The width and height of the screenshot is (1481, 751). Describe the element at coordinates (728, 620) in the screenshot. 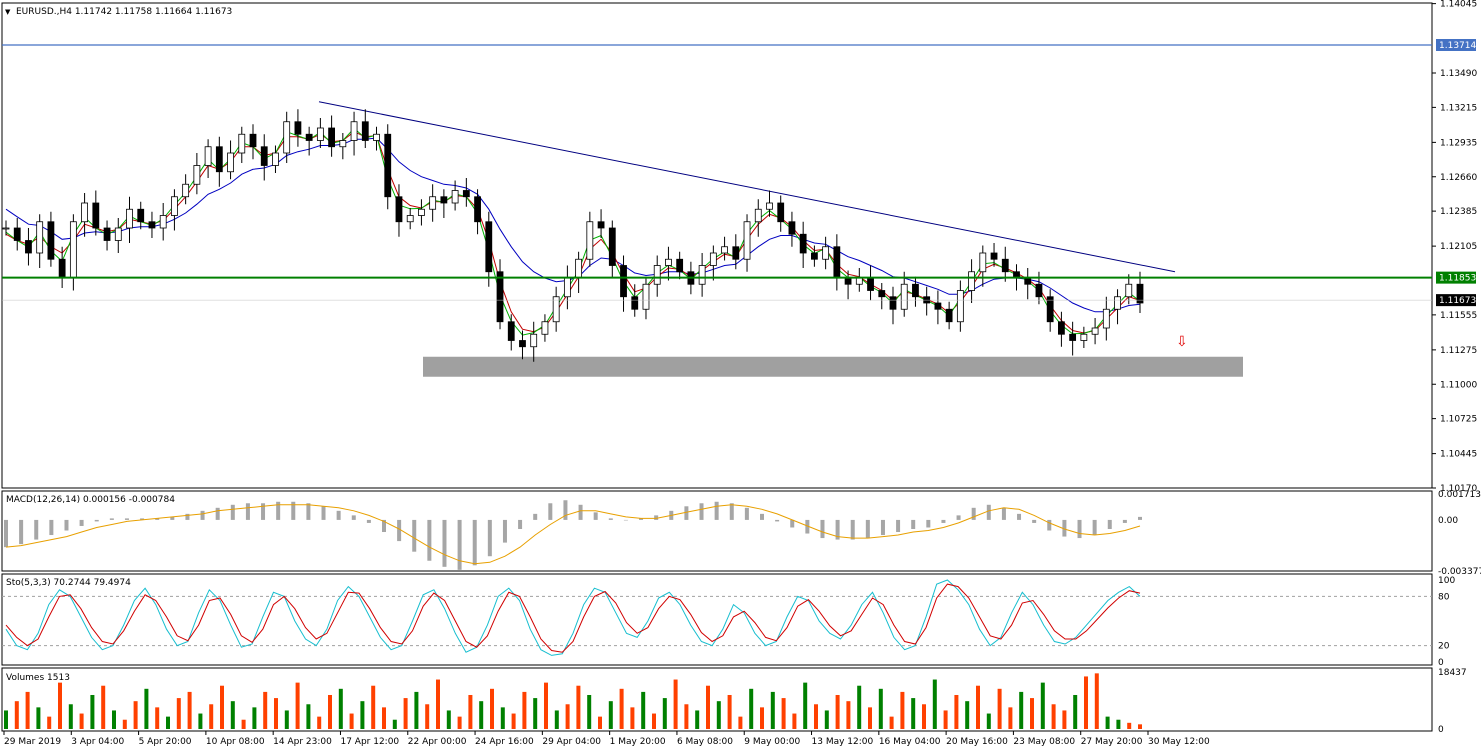

I see `stochastic-pane: Sto(5,3,3) 70.2744 79.4974 100 80 20 0` at that location.